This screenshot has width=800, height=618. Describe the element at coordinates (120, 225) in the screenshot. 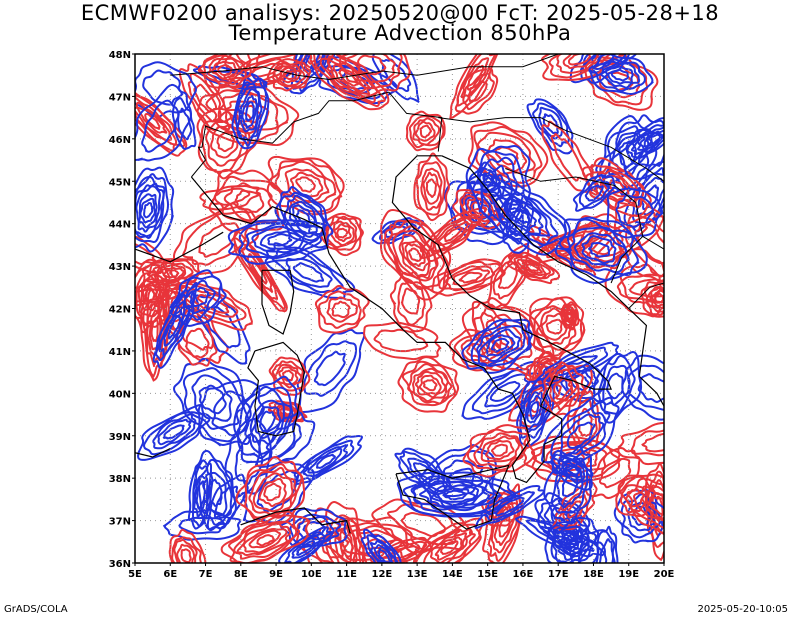

I see `lat-label: 44N` at that location.